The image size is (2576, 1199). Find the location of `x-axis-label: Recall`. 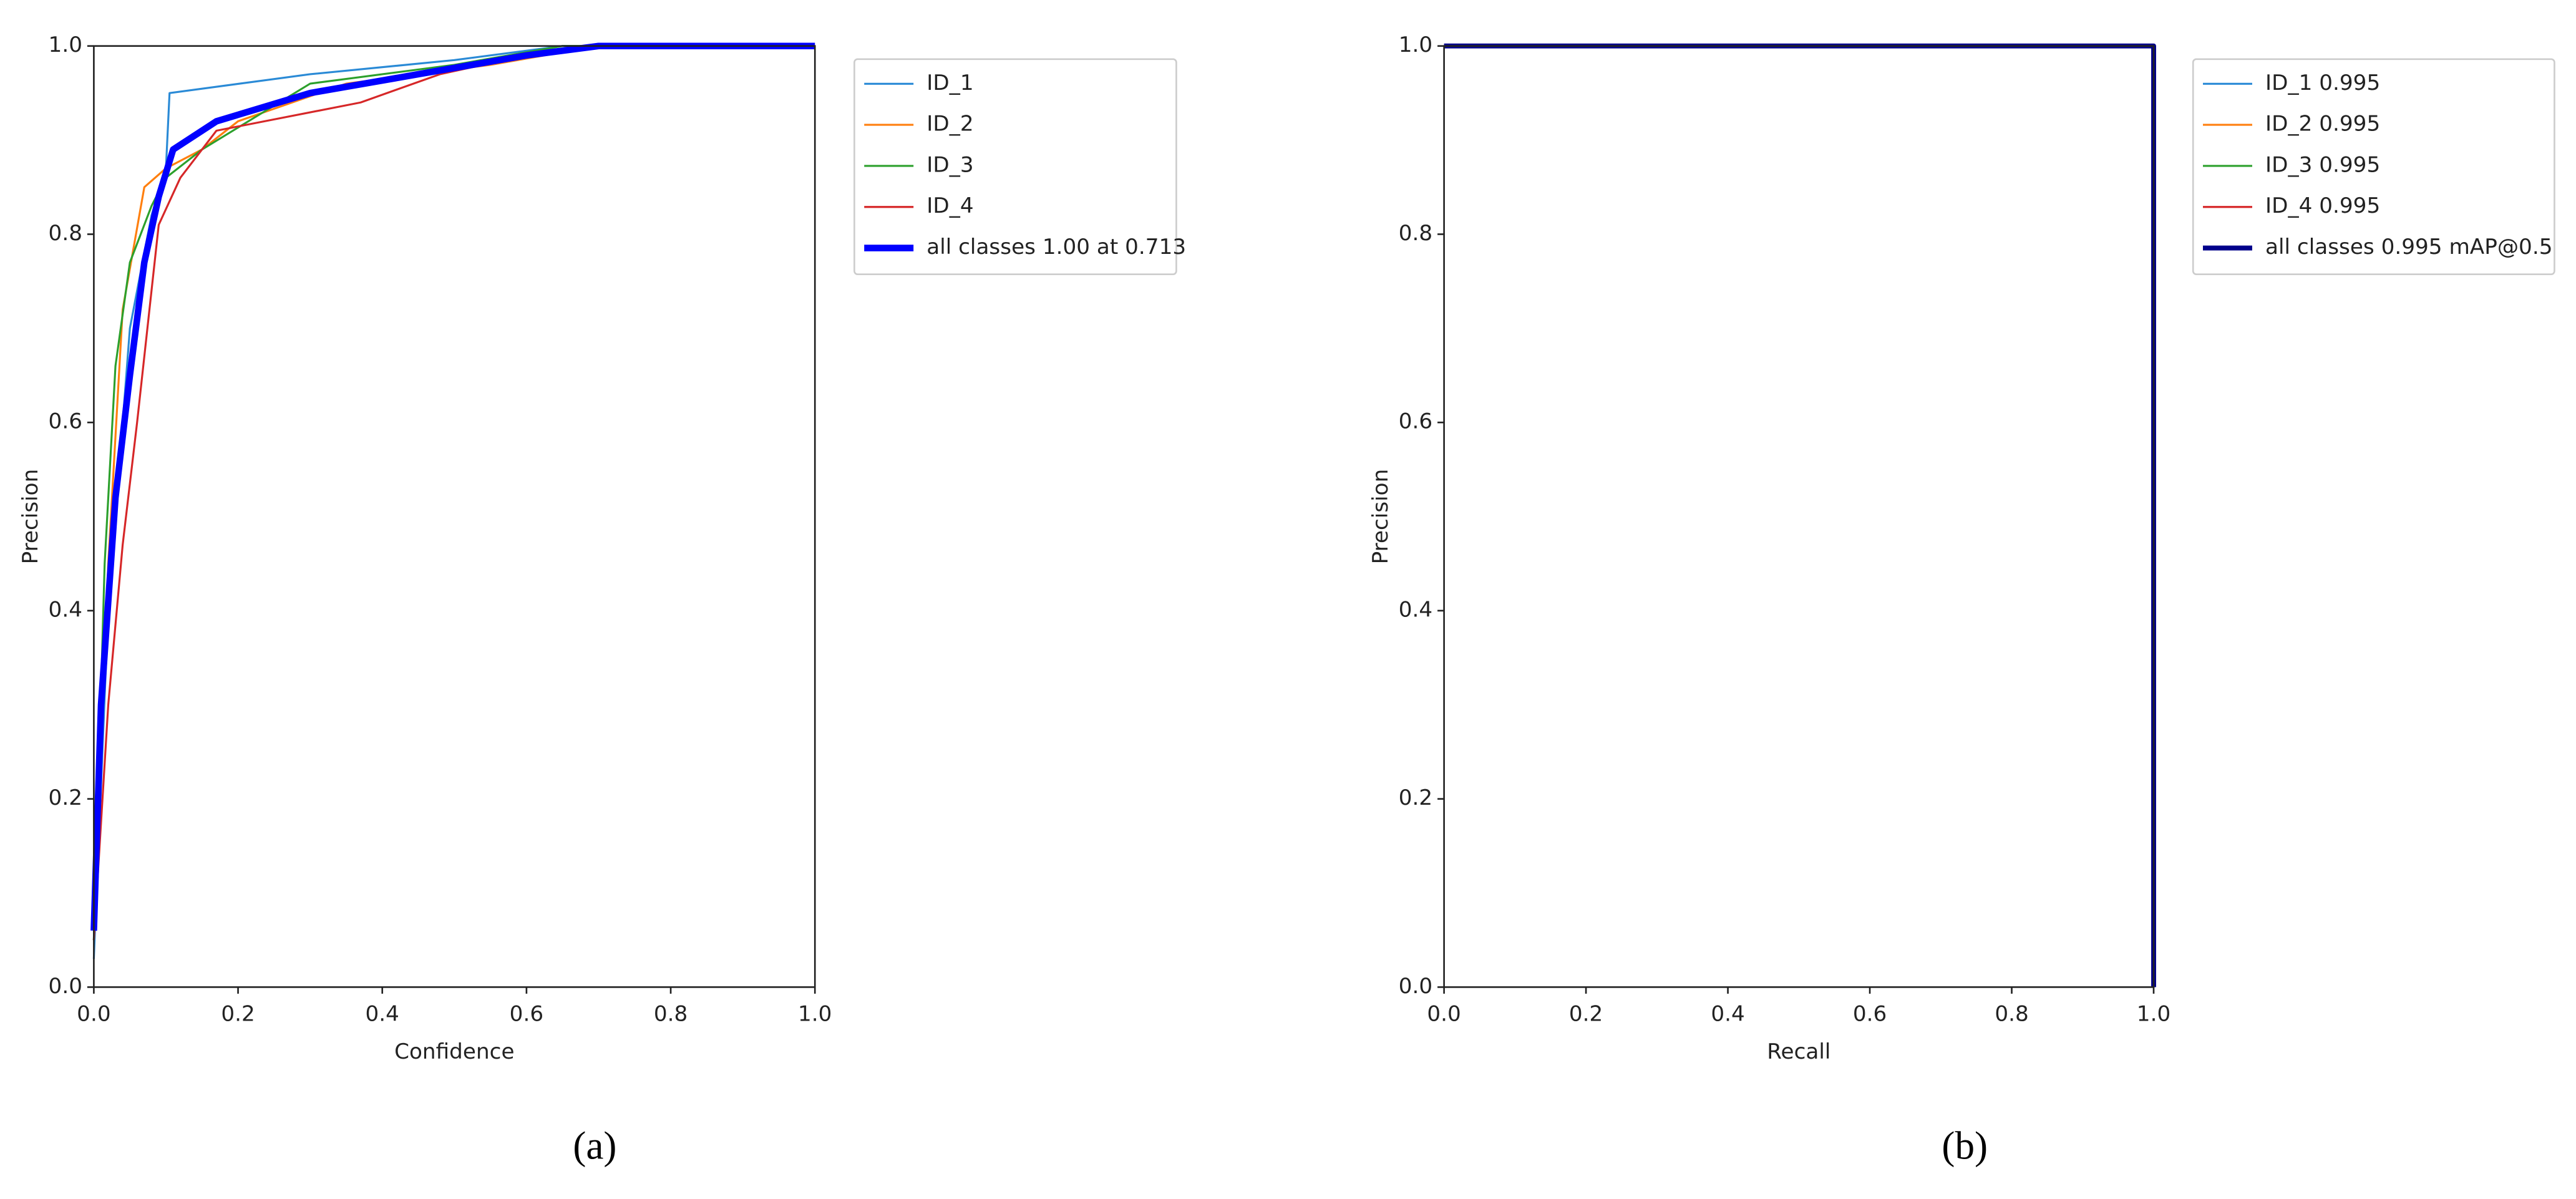

x-axis-label: Recall is located at coordinates (1798, 1051).